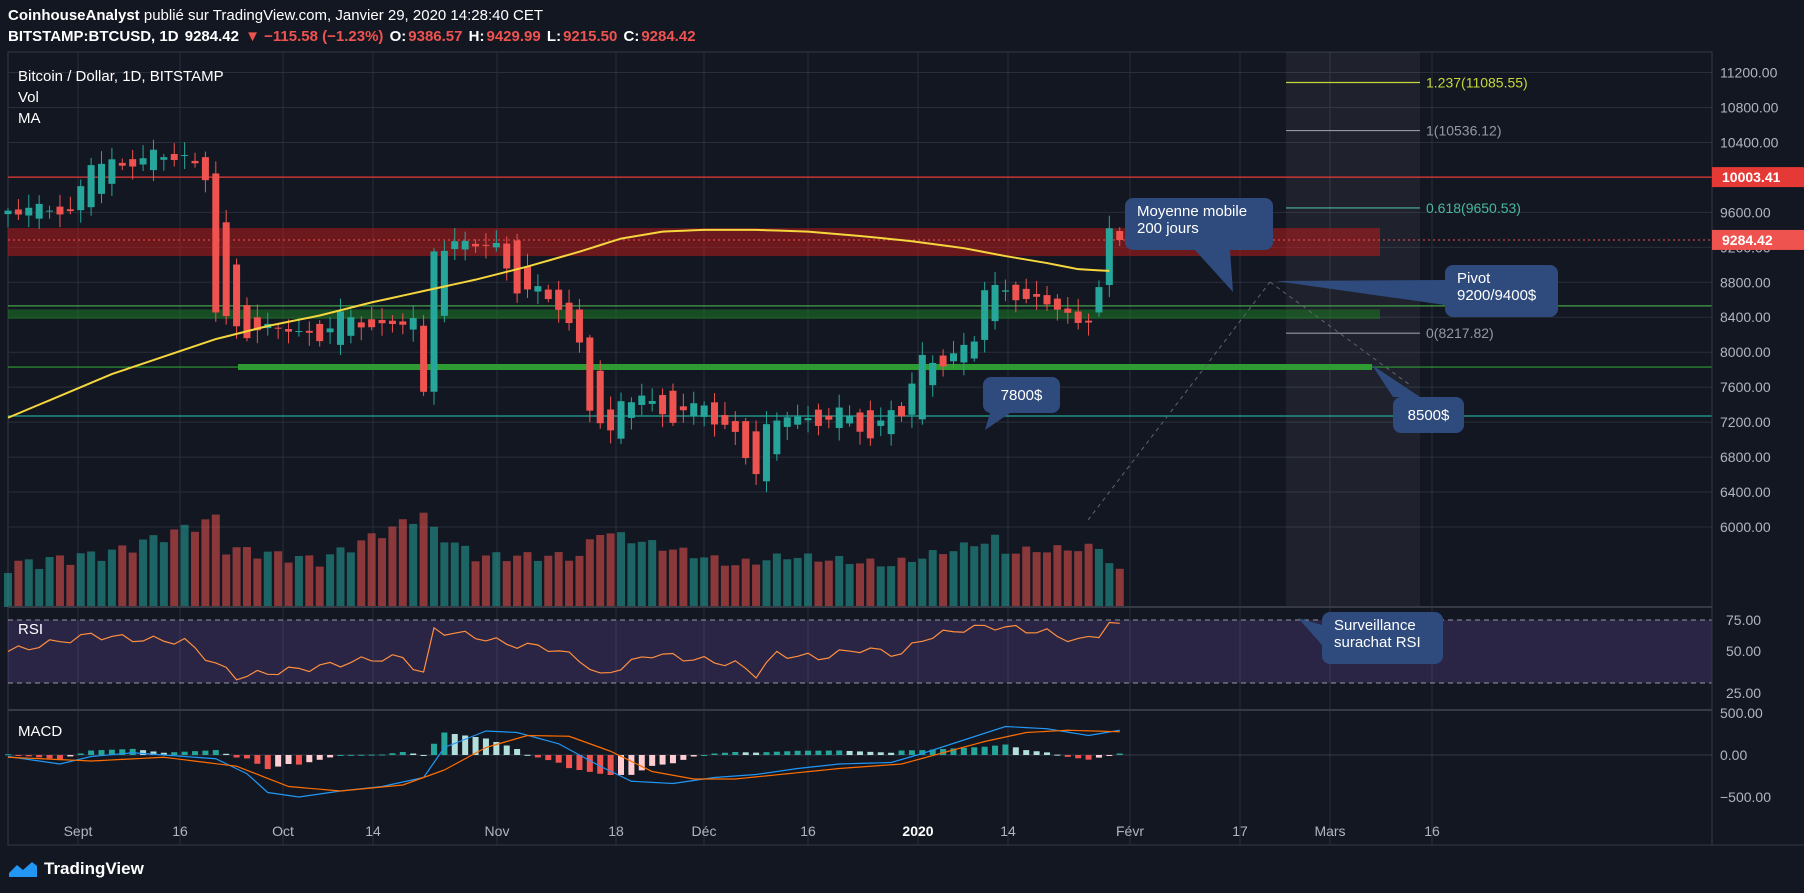 The image size is (1804, 893). I want to click on legend-macd: MACD, so click(40, 731).